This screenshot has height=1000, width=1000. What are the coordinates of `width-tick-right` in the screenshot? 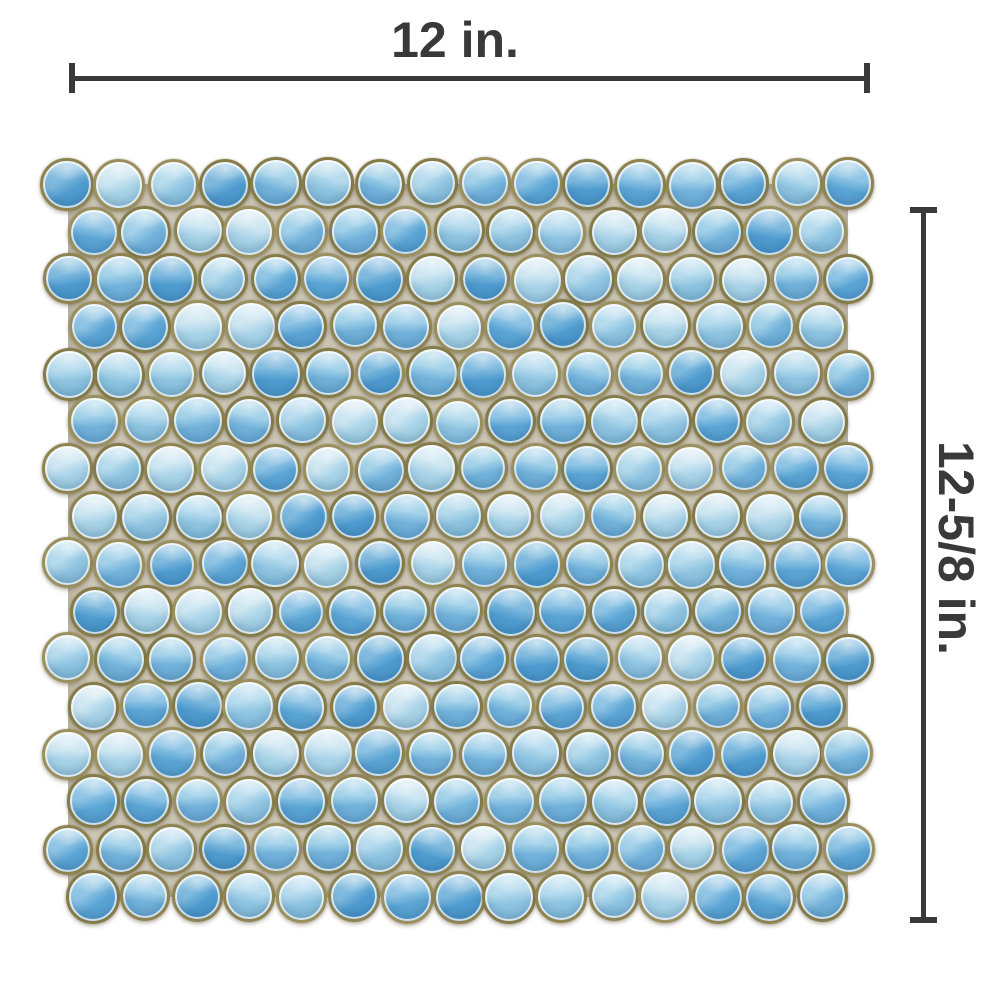 It's located at (867, 78).